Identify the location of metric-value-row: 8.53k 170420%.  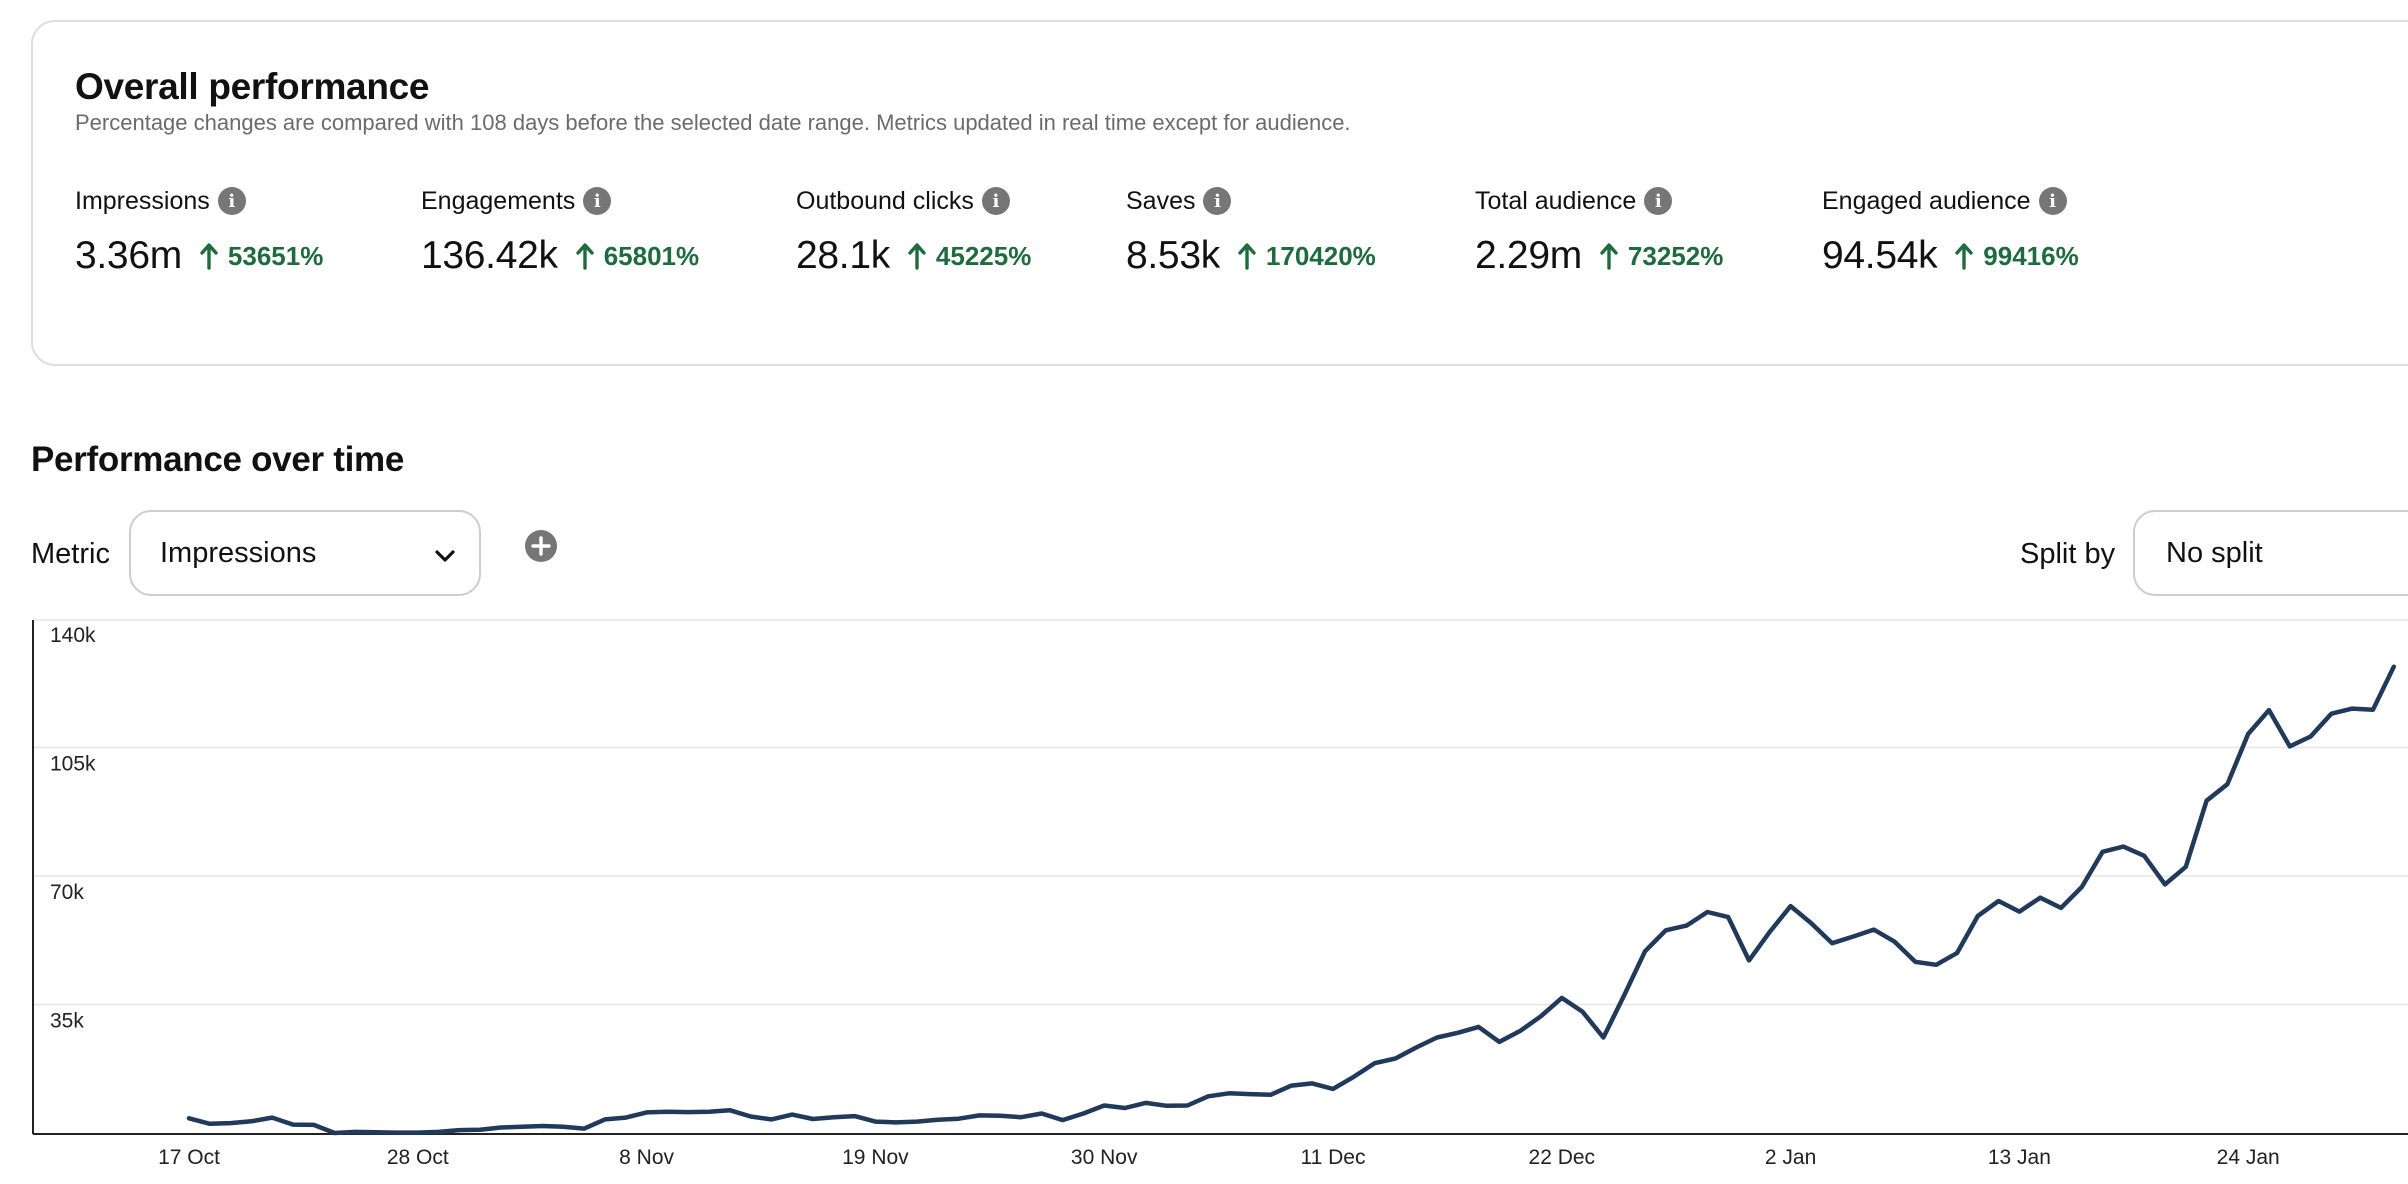
(1251, 256).